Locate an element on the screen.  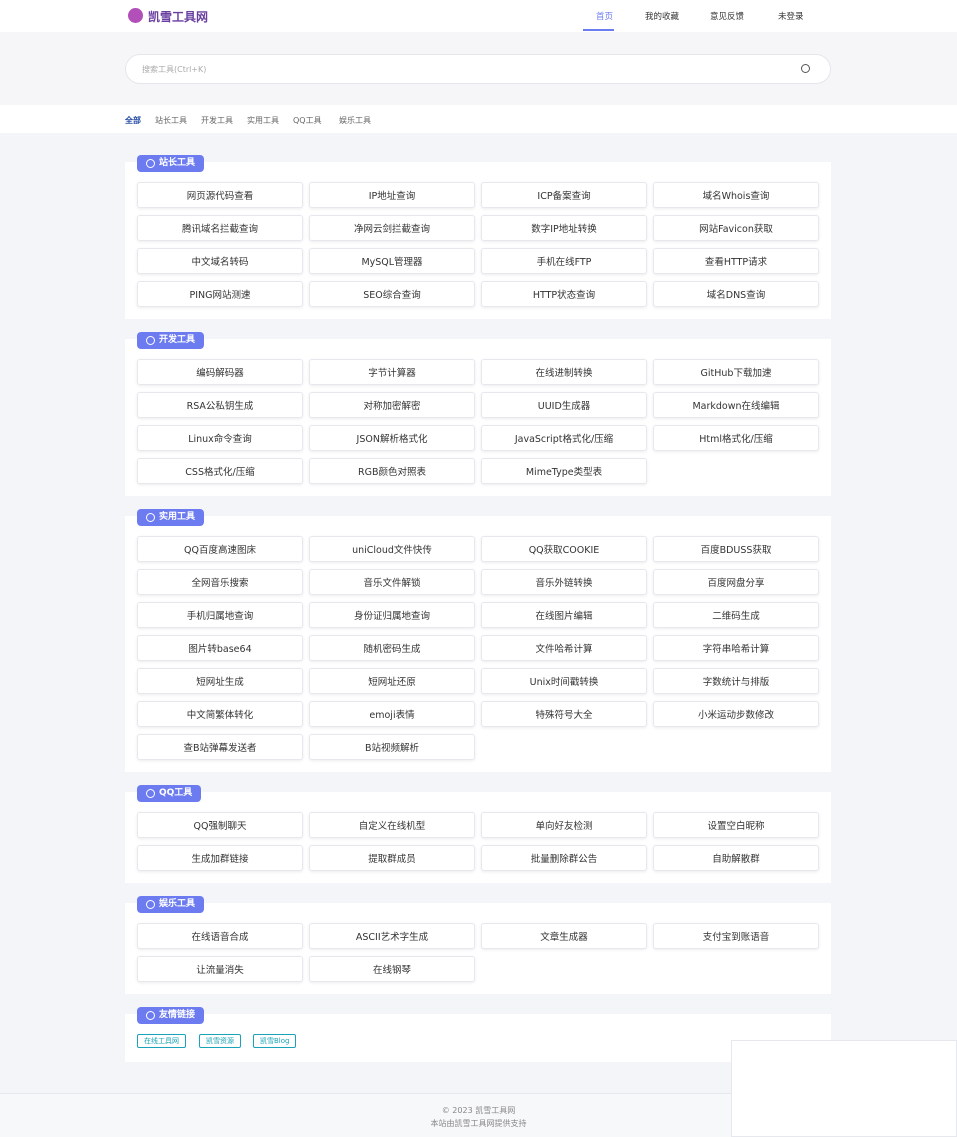
tool-button: 数字IP地址转换 is located at coordinates (564, 228).